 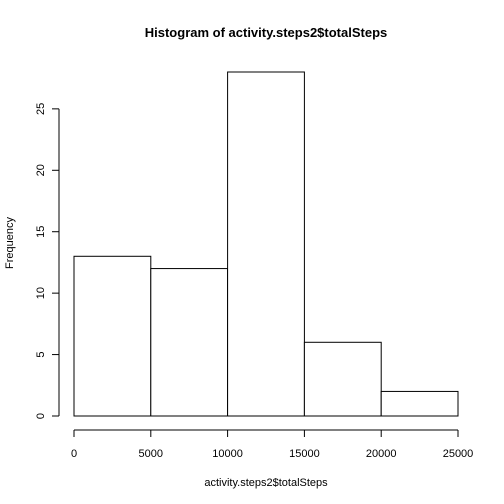 I want to click on chart-title: Histogram of activity.steps2$totalSteps, so click(x=266, y=32).